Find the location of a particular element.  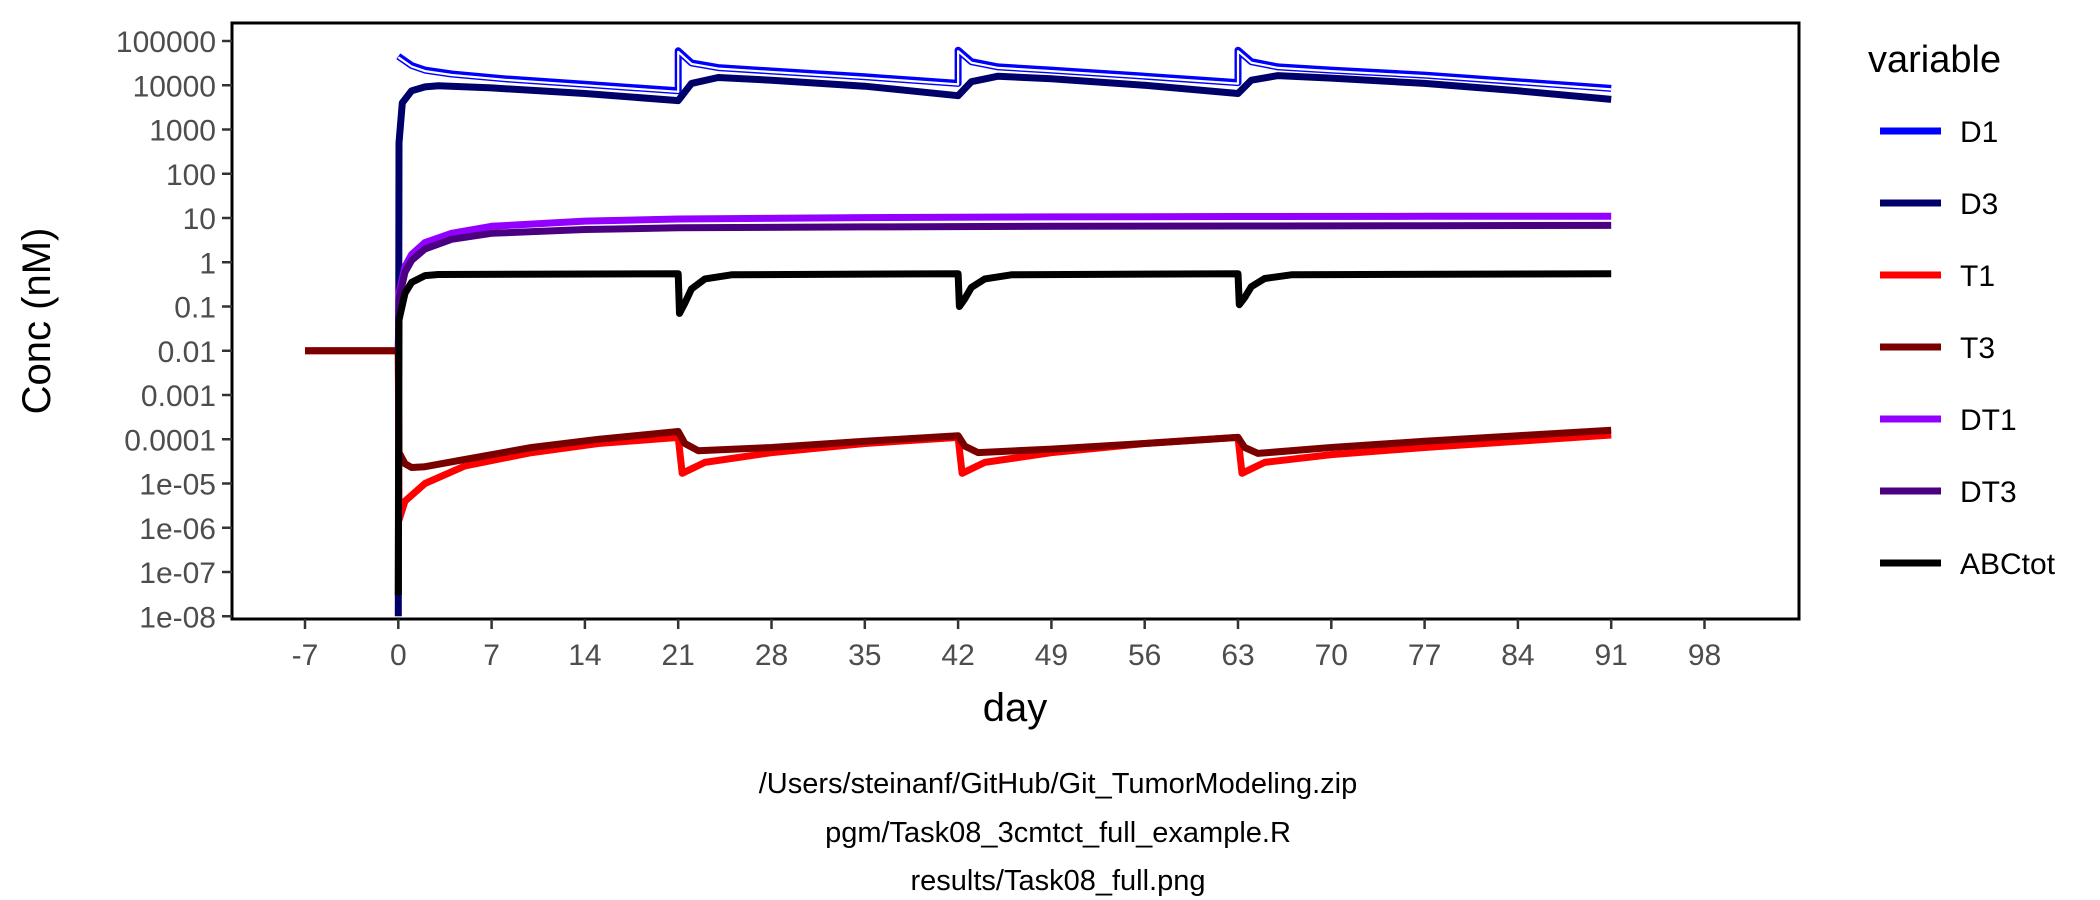

x-tick-label: 0 is located at coordinates (398, 655).